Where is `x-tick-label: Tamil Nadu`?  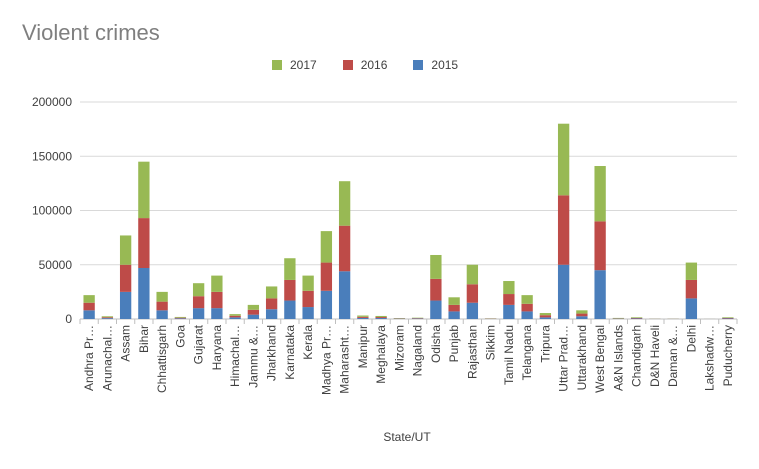
x-tick-label: Tamil Nadu is located at coordinates (509, 355).